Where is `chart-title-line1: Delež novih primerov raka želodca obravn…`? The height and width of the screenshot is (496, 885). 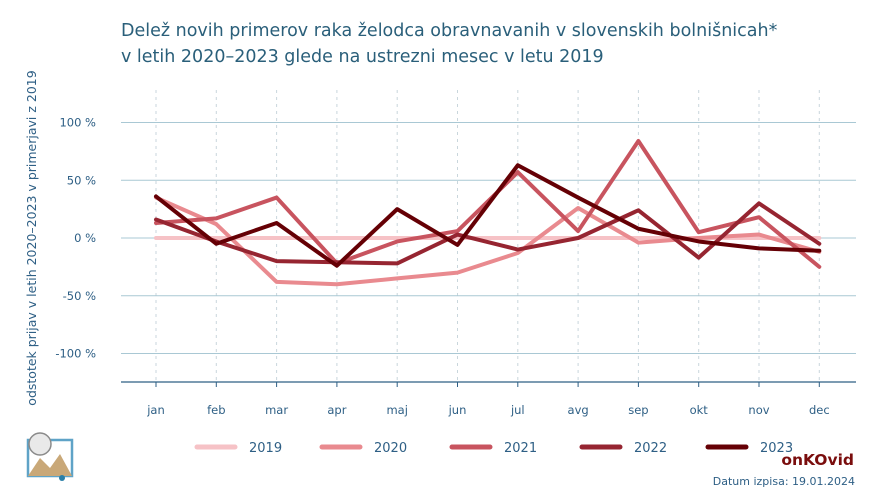
chart-title-line1: Delež novih primerov raka želodca obravn… is located at coordinates (449, 31).